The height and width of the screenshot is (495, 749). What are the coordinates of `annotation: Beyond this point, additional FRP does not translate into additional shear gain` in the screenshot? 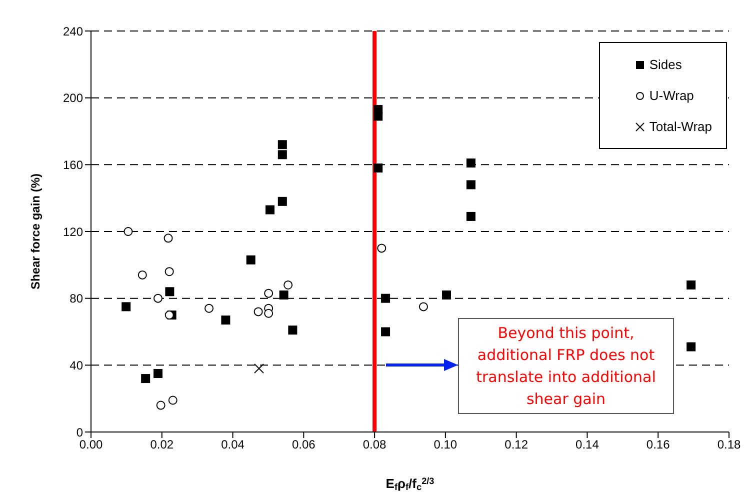 It's located at (566, 366).